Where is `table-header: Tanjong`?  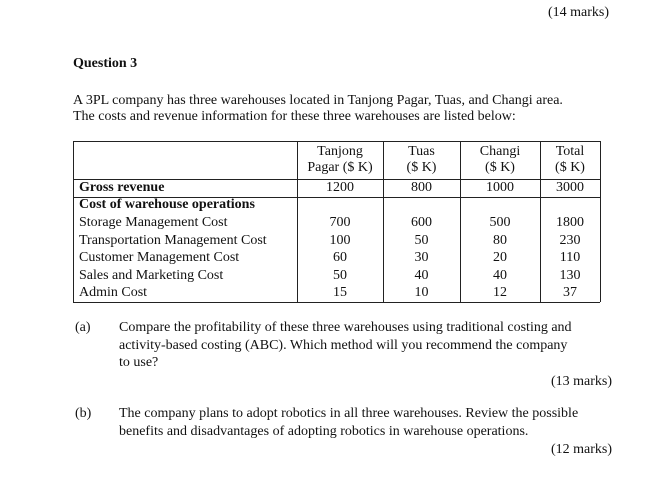
table-header: Tanjong is located at coordinates (340, 151).